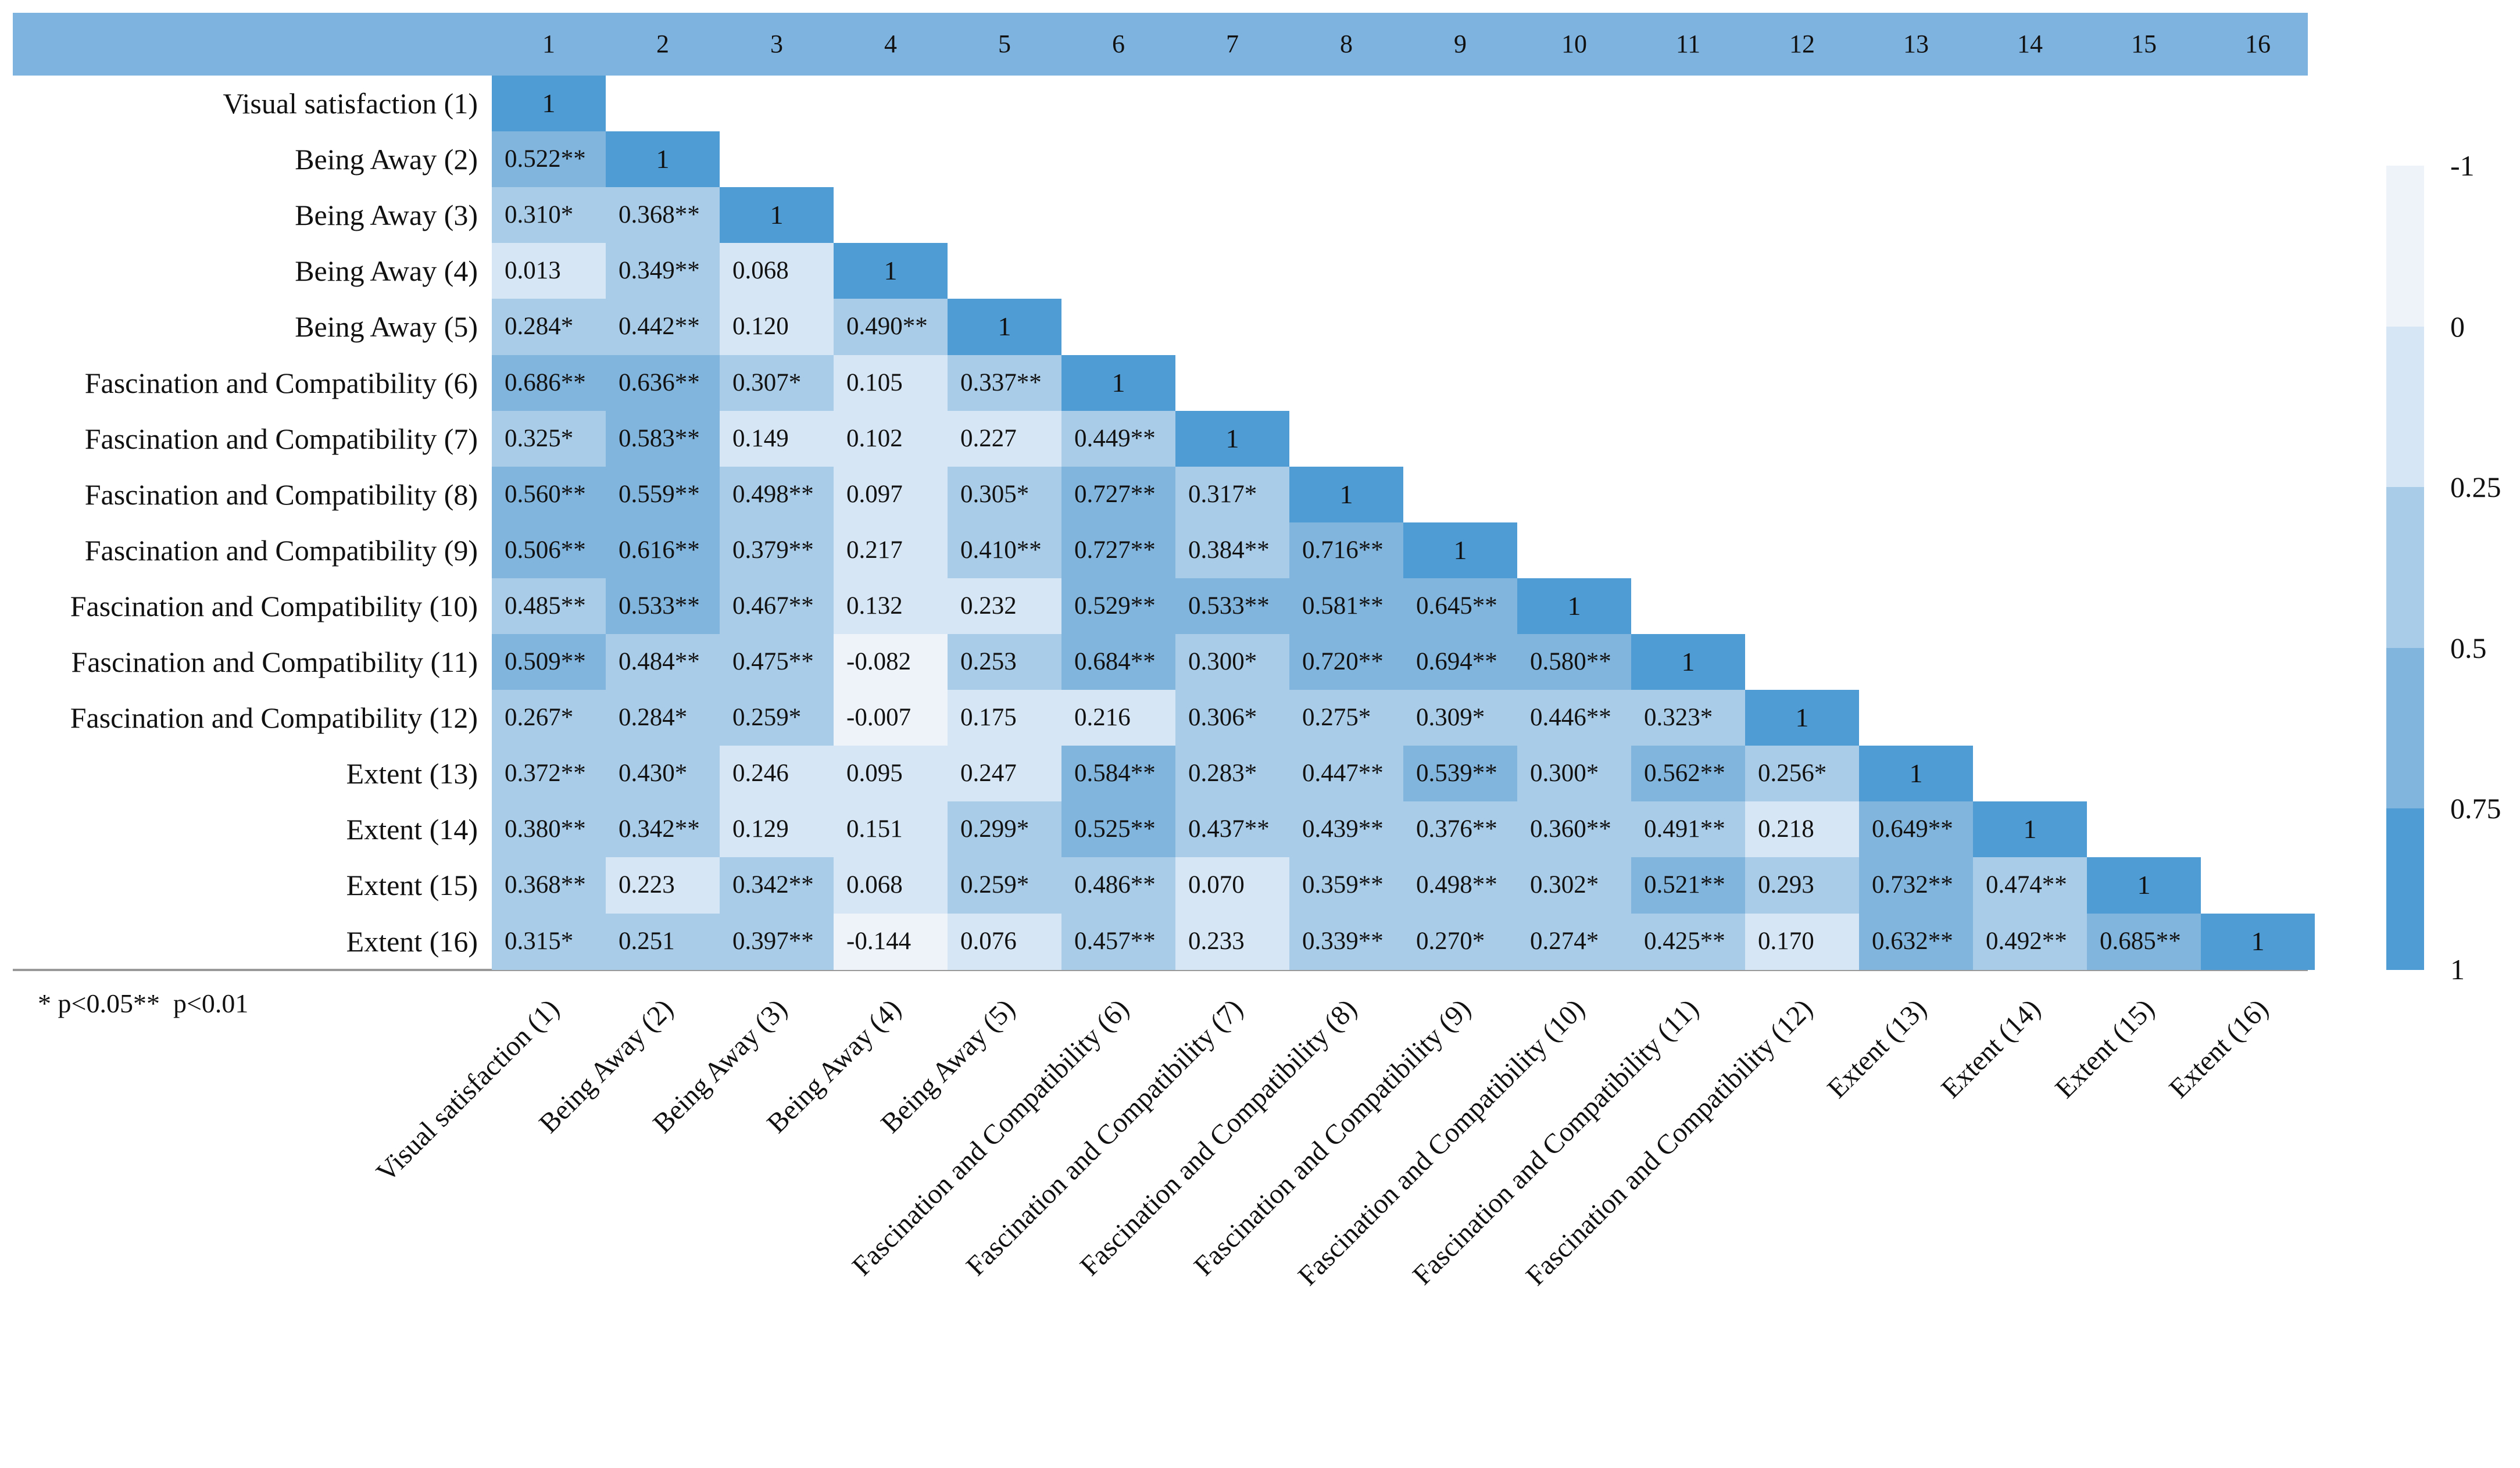  I want to click on heatmap-cell: 0.525**, so click(1118, 829).